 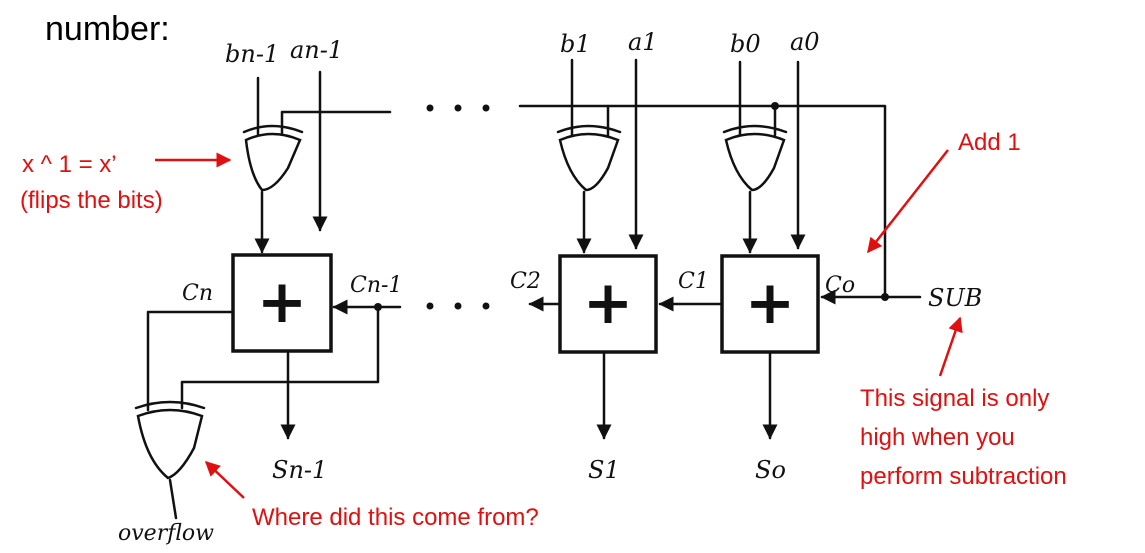 I want to click on annotation-where-from: Where did this come from?, so click(x=395, y=517).